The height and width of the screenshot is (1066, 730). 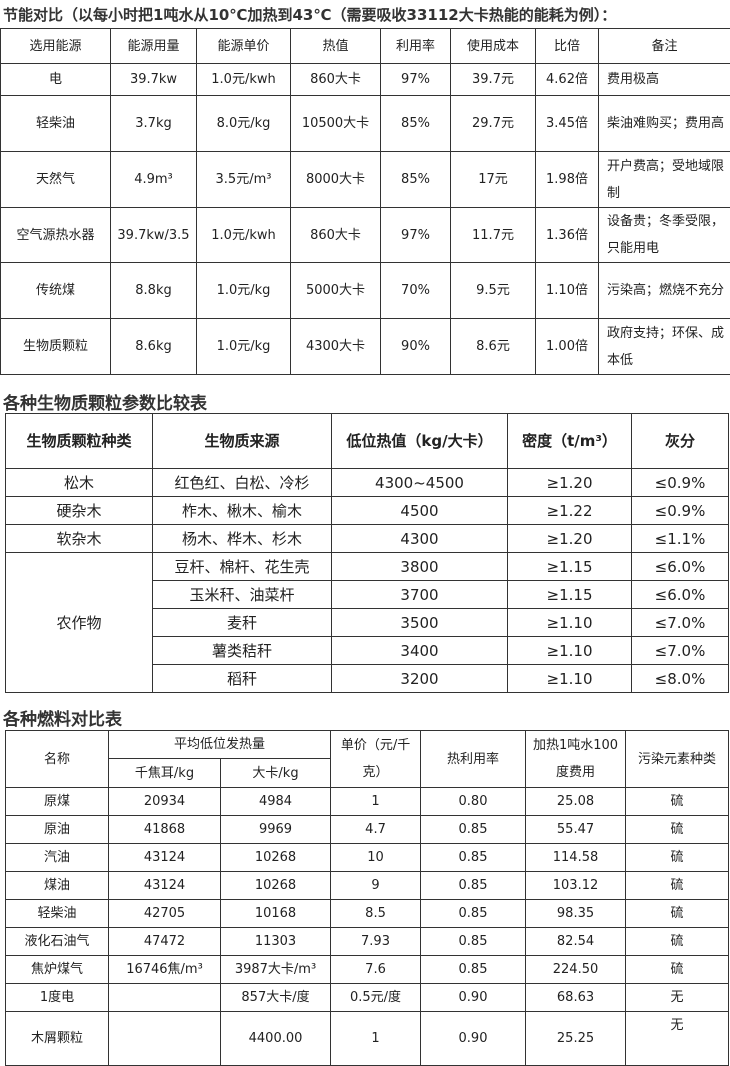 I want to click on table-cell: 政府支持；环保、成本低, so click(x=664, y=347).